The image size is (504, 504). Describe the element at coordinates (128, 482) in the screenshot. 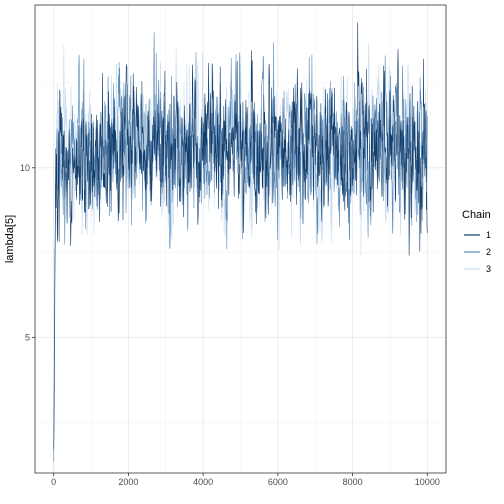

I see `x-tick-label: 2000` at that location.